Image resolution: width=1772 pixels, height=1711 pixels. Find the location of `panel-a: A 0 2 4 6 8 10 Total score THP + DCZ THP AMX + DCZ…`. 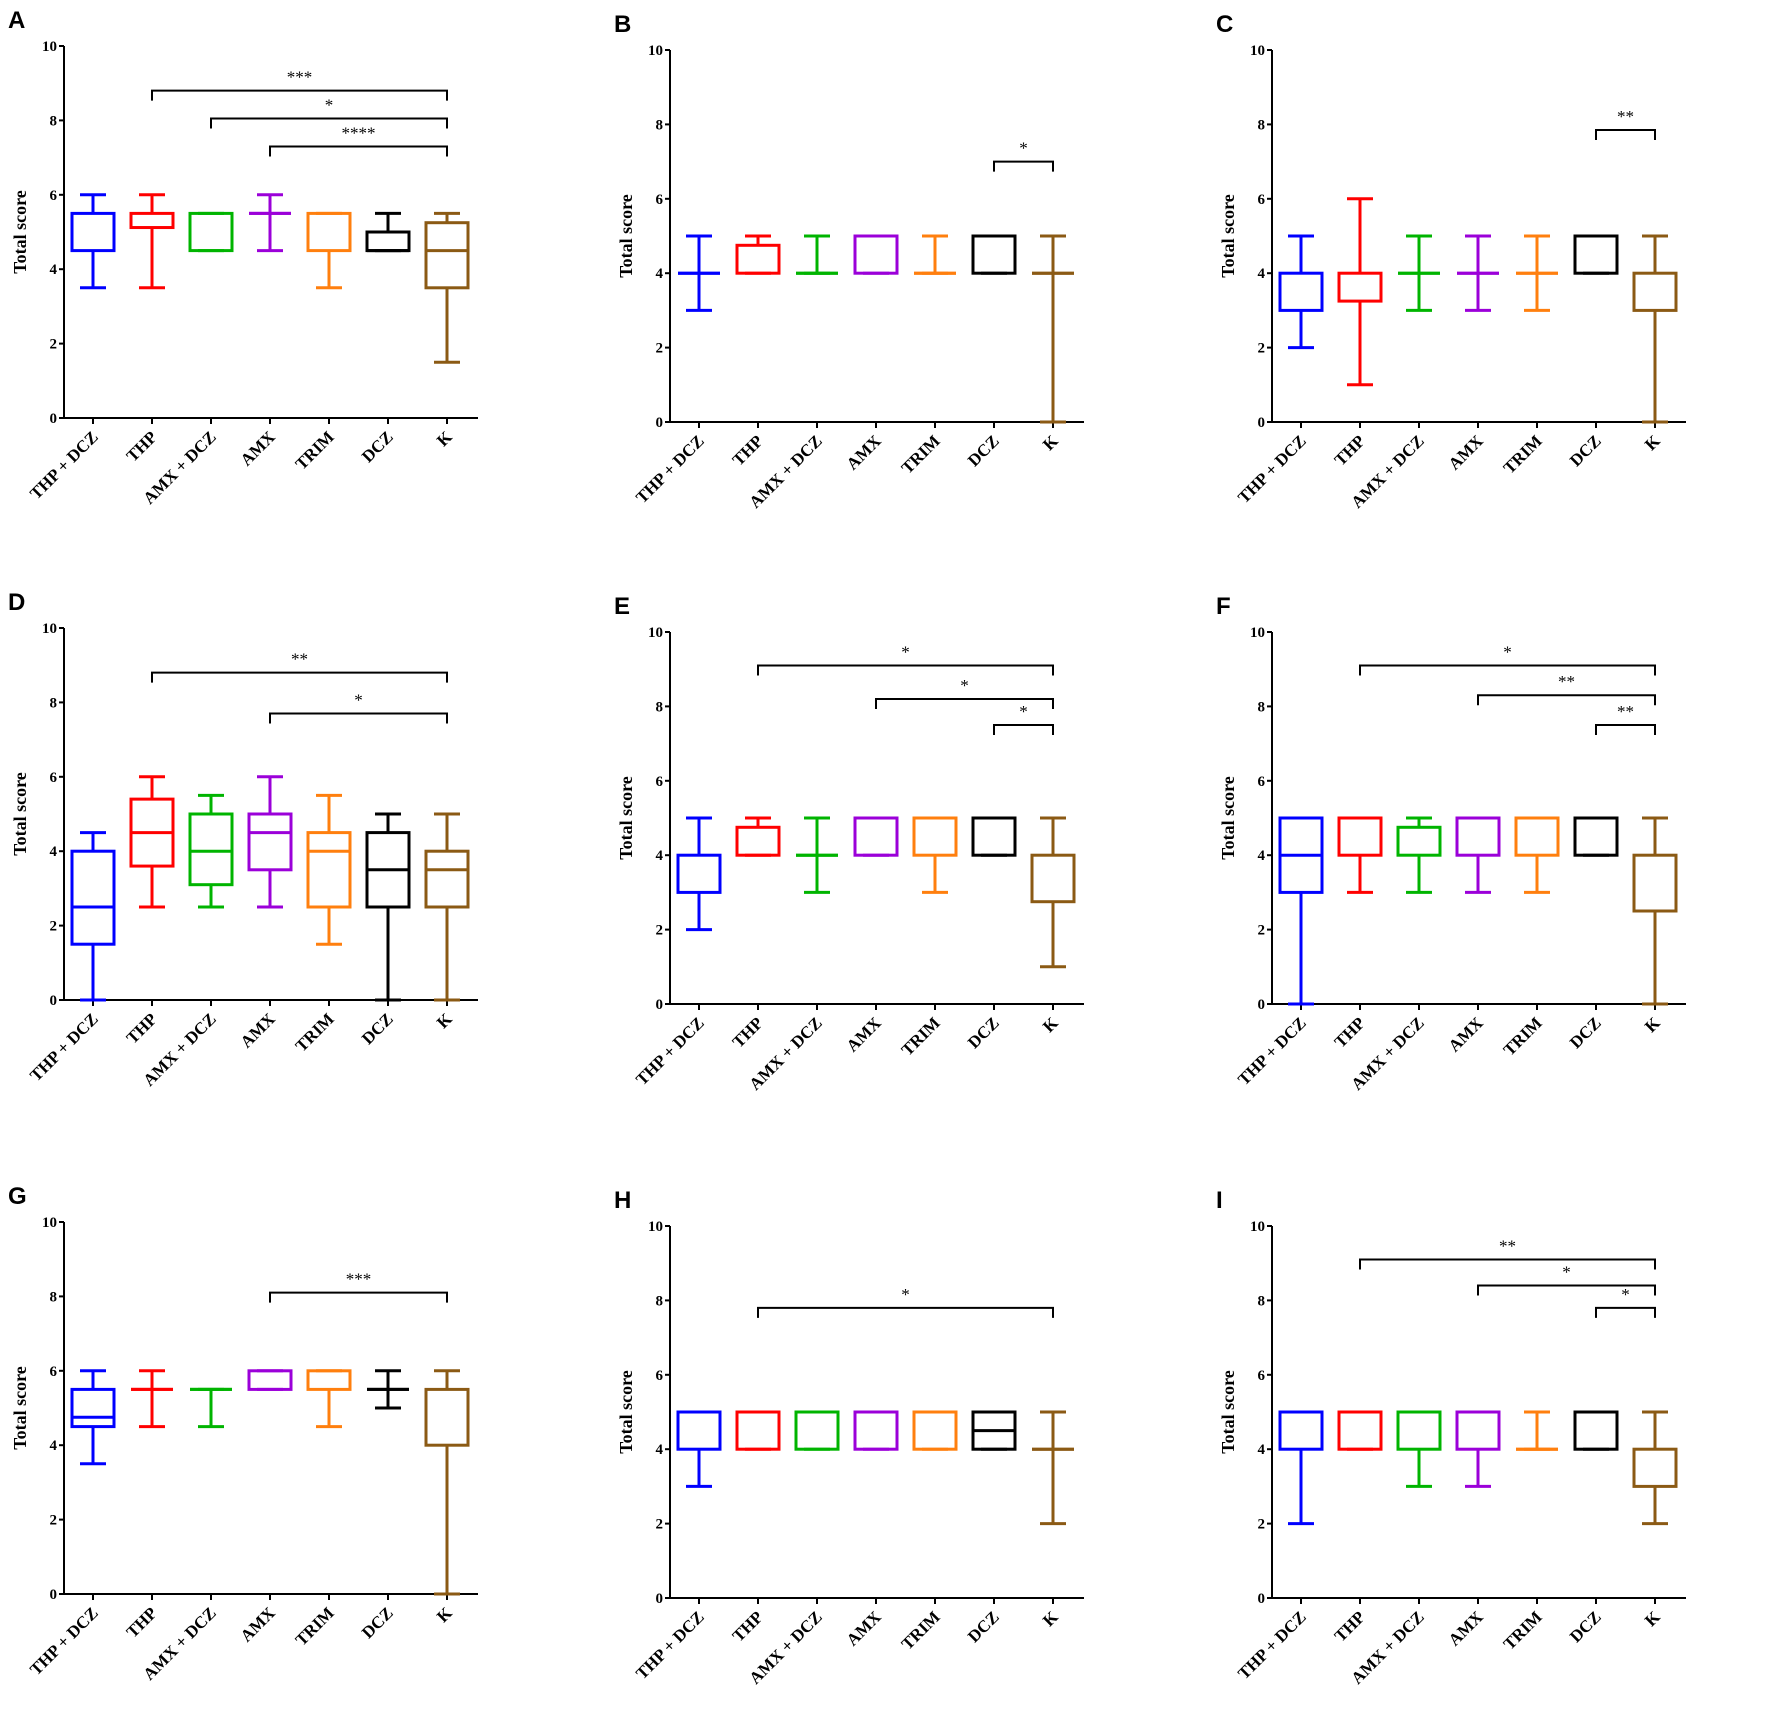

panel-a: A 0 2 4 6 8 10 Total score THP + DCZ THP AMX + DCZ… is located at coordinates (300, 290).